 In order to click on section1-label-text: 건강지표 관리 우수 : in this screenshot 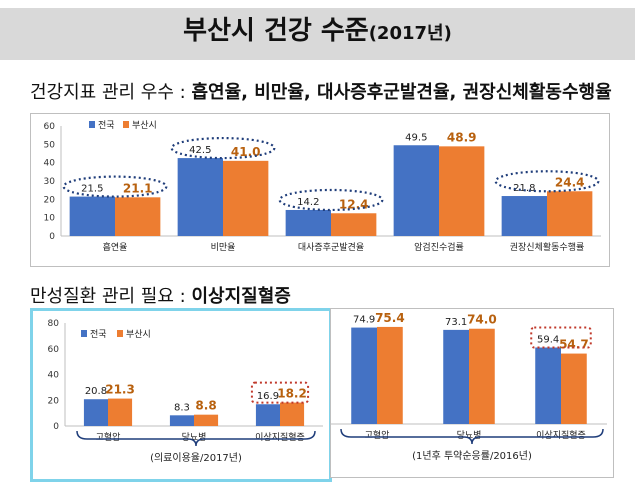, I will do `click(108, 92)`.